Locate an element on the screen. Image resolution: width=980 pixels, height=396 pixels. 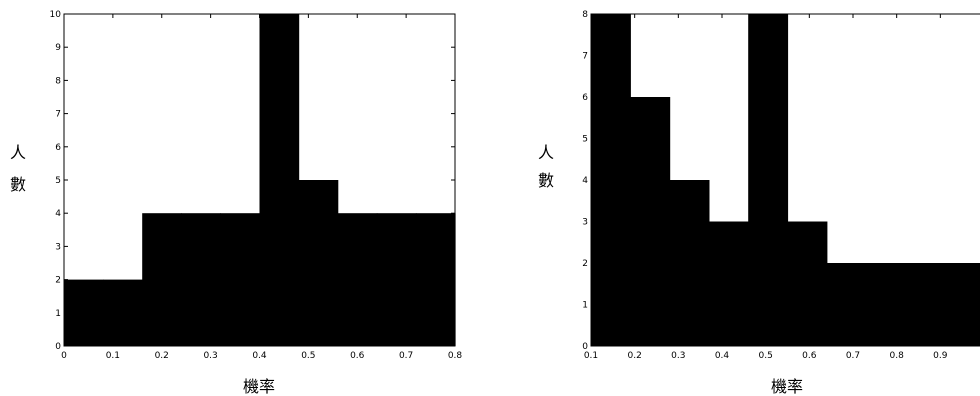
y-tick-label: 10 is located at coordinates (56, 15).